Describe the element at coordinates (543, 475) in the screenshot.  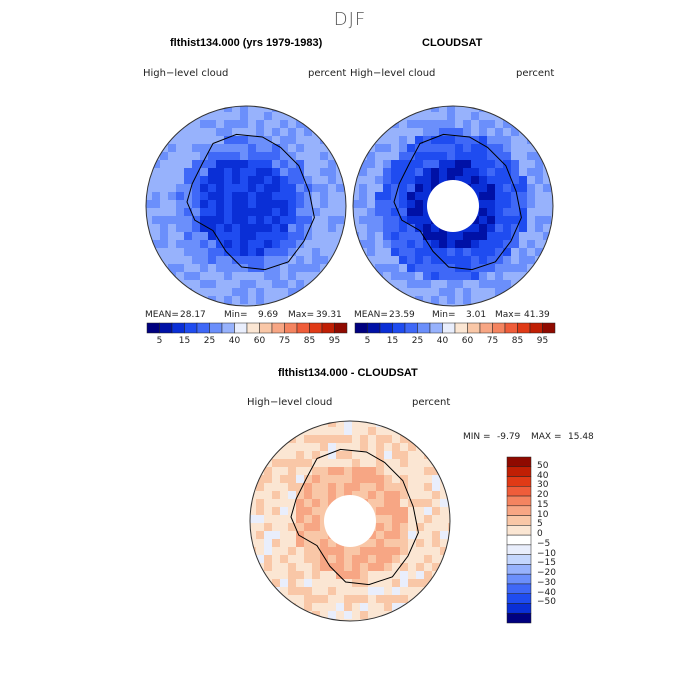
I see `colorbar-tick-label: 40` at that location.